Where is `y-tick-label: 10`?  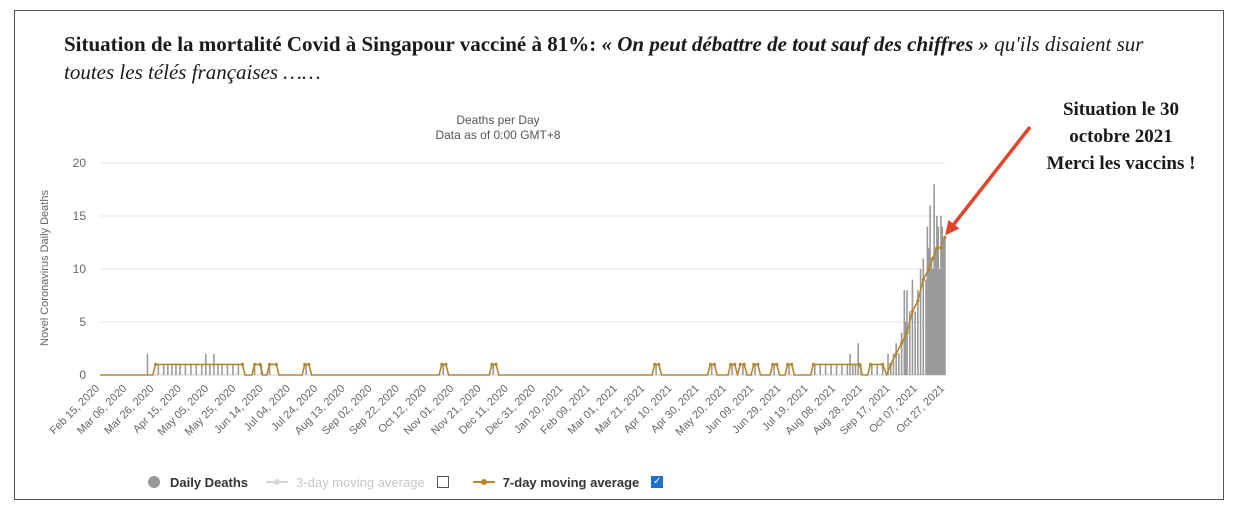
y-tick-label: 10 is located at coordinates (80, 269).